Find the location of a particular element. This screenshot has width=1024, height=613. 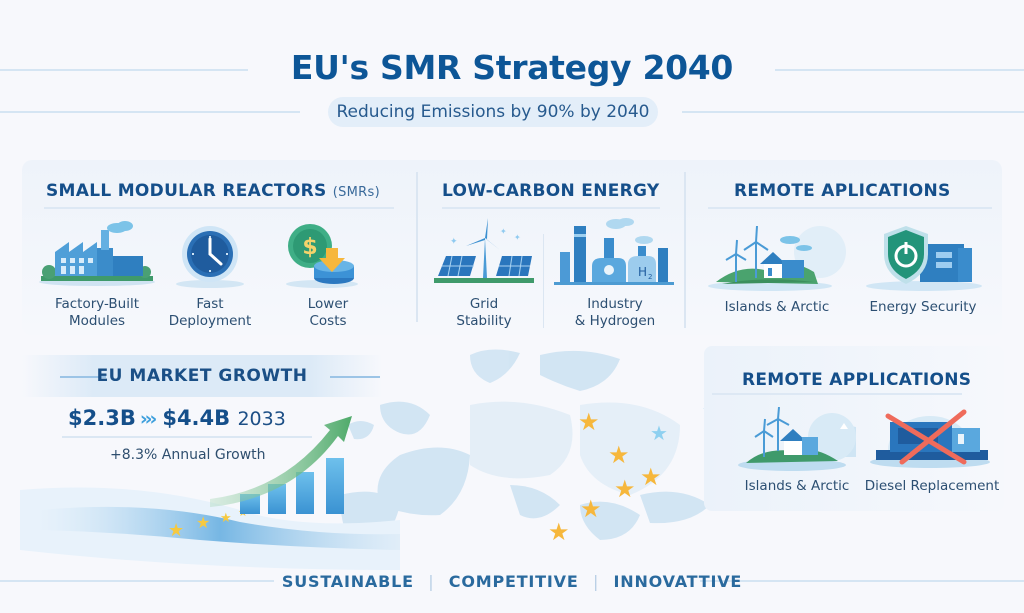

label-line: Modules is located at coordinates (97, 321).